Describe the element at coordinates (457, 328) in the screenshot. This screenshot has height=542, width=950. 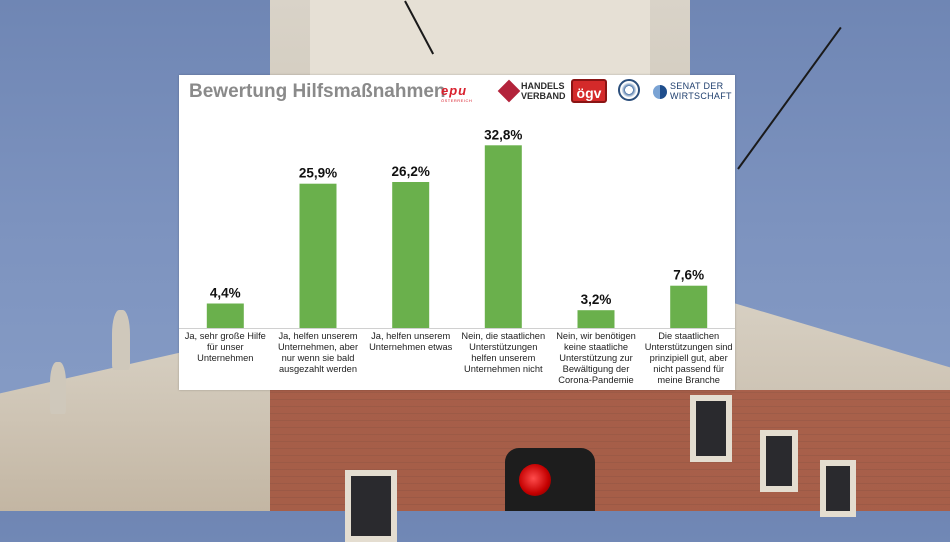
I see `x-axis-line` at that location.